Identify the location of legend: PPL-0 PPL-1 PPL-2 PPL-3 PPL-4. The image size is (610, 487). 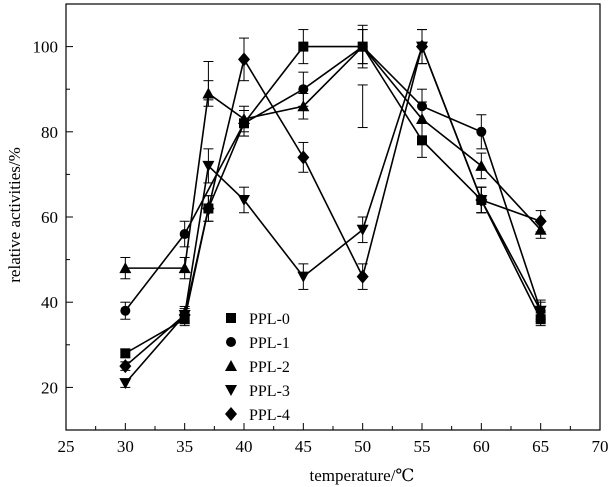
(257, 367).